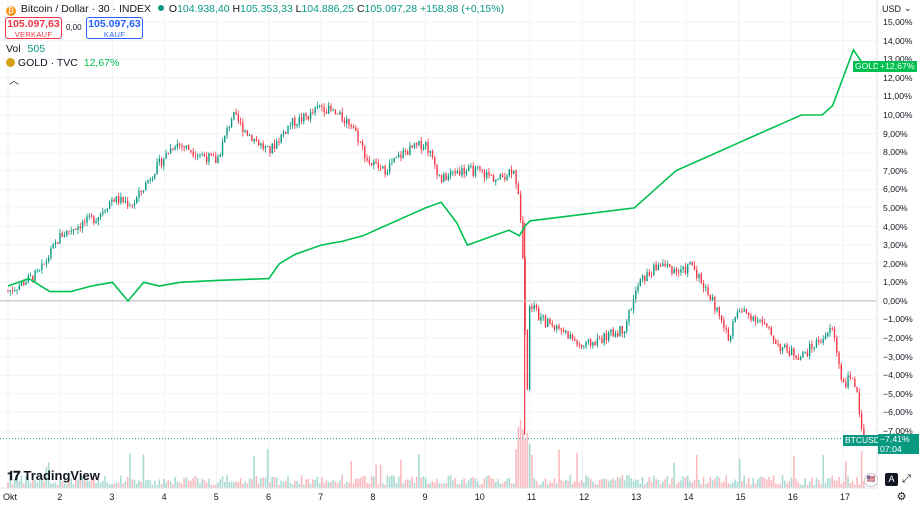 The image size is (920, 507). Describe the element at coordinates (160, 8) in the screenshot. I see `market-status-dot` at that location.